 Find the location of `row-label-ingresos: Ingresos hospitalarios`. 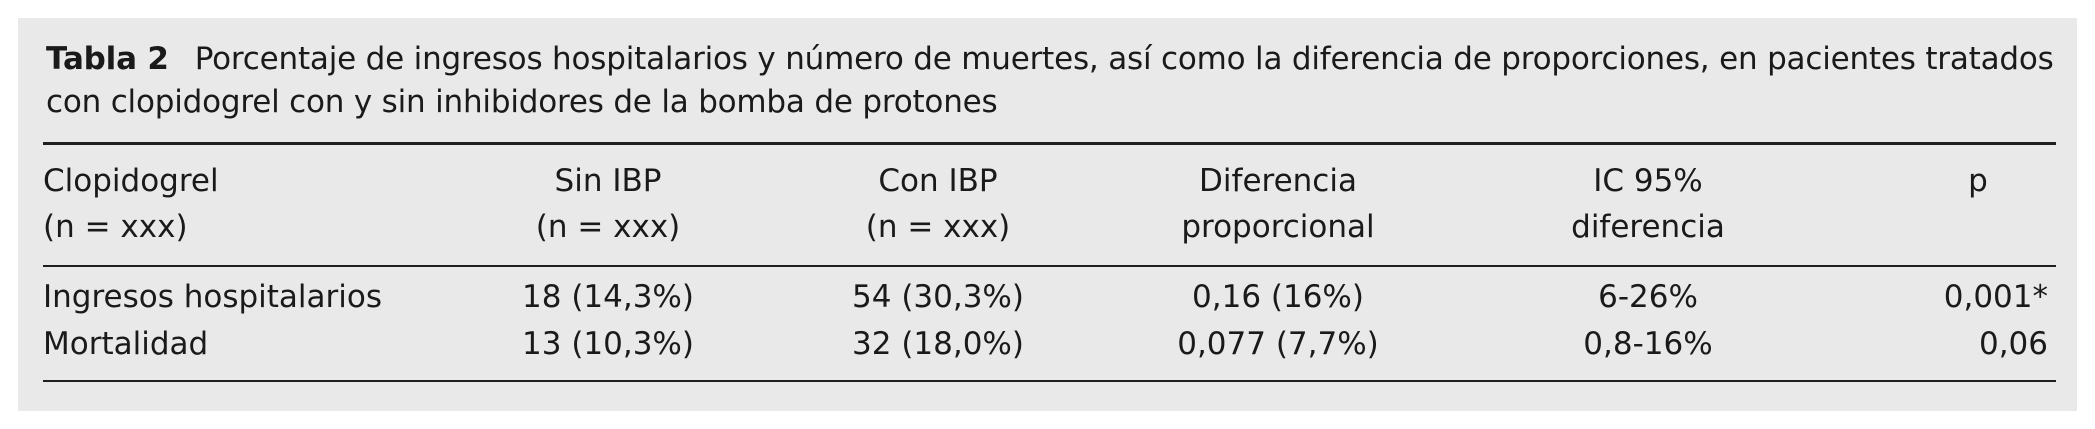

row-label-ingresos: Ingresos hospitalarios is located at coordinates (213, 297).